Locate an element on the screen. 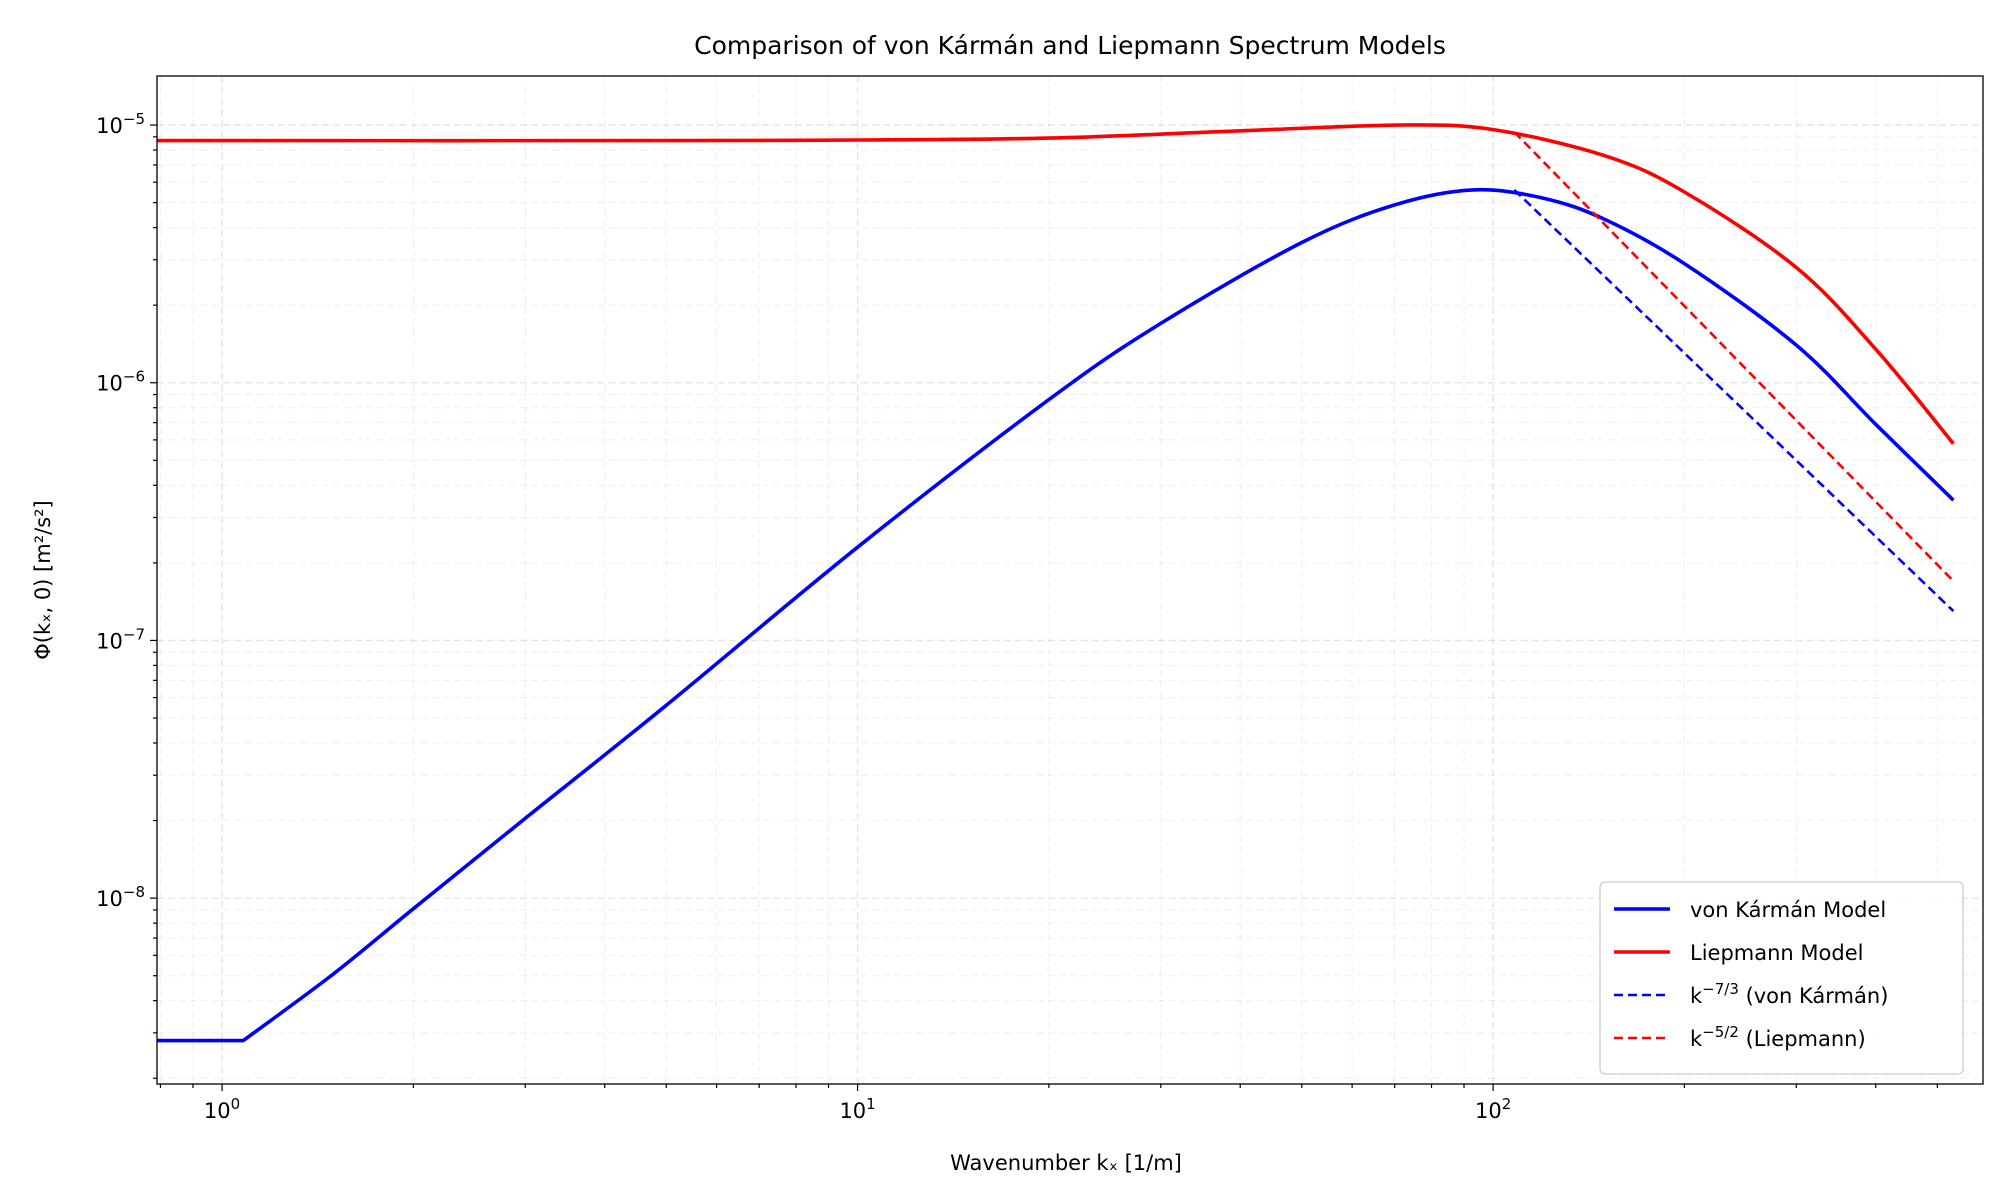  y-tick-label: 10⁻⁷ is located at coordinates (120, 639).